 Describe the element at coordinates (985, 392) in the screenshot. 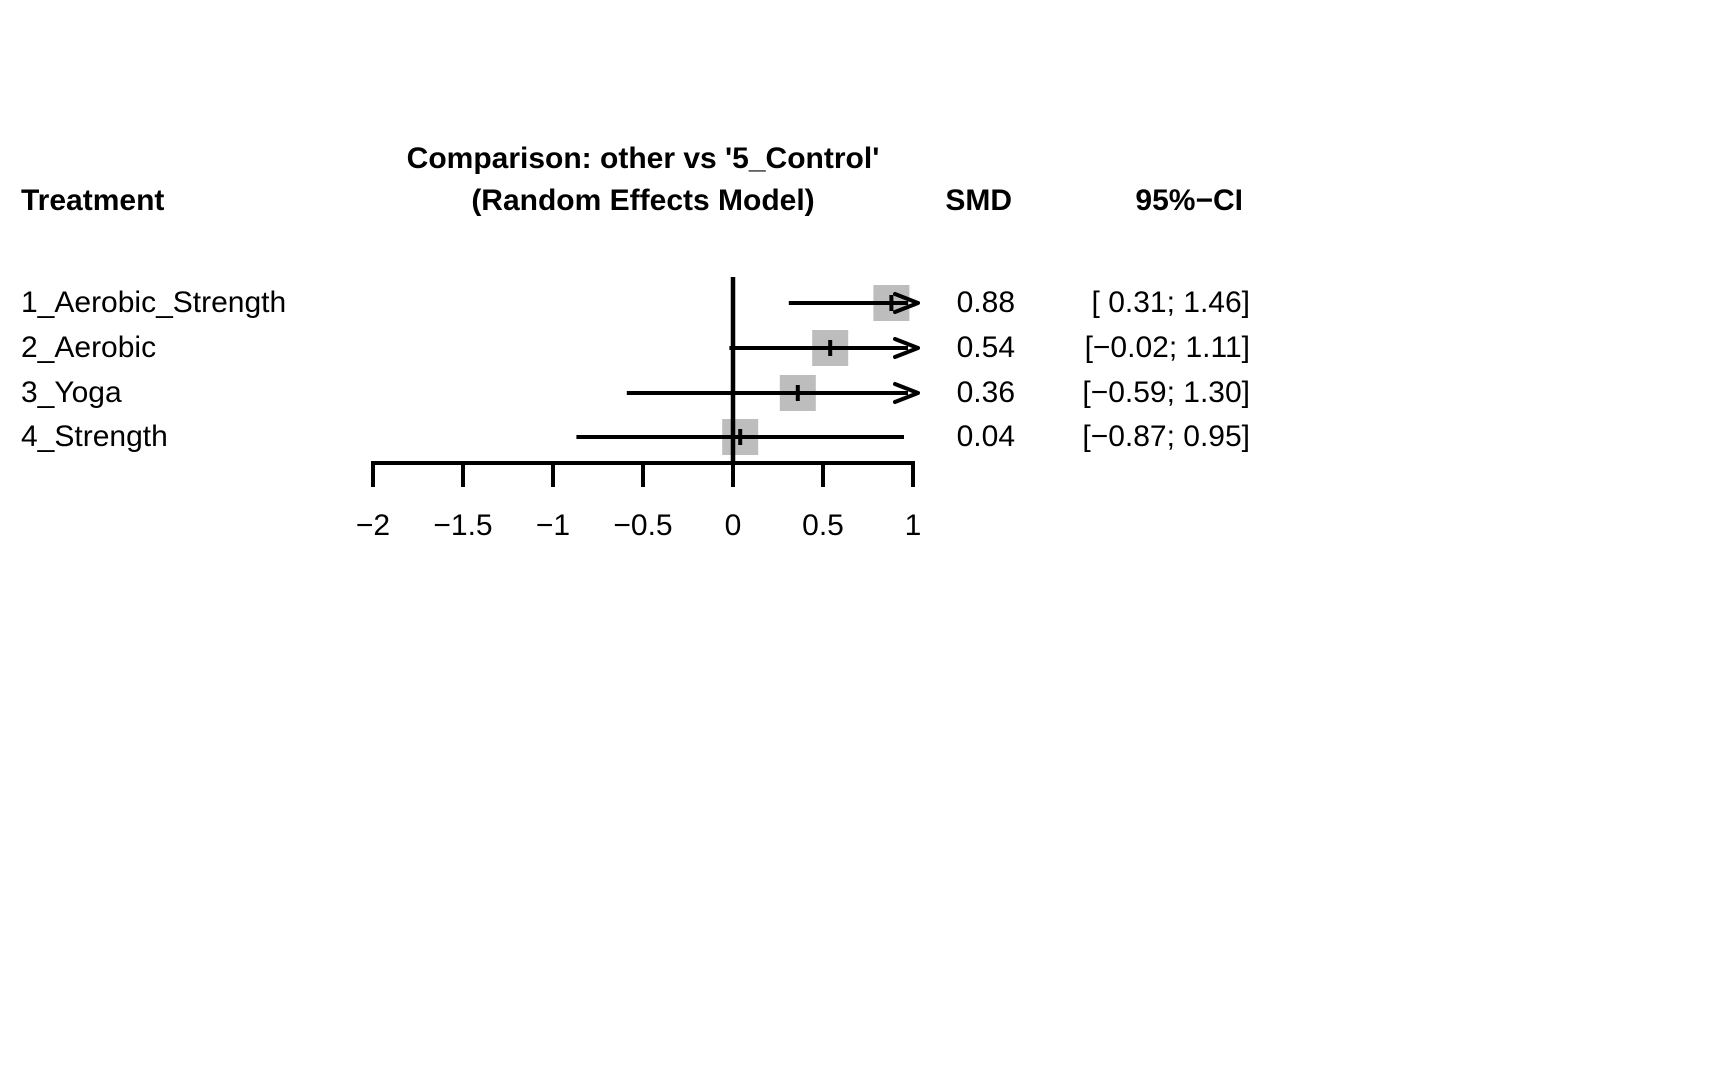

I see `smd-value: 0.36` at that location.